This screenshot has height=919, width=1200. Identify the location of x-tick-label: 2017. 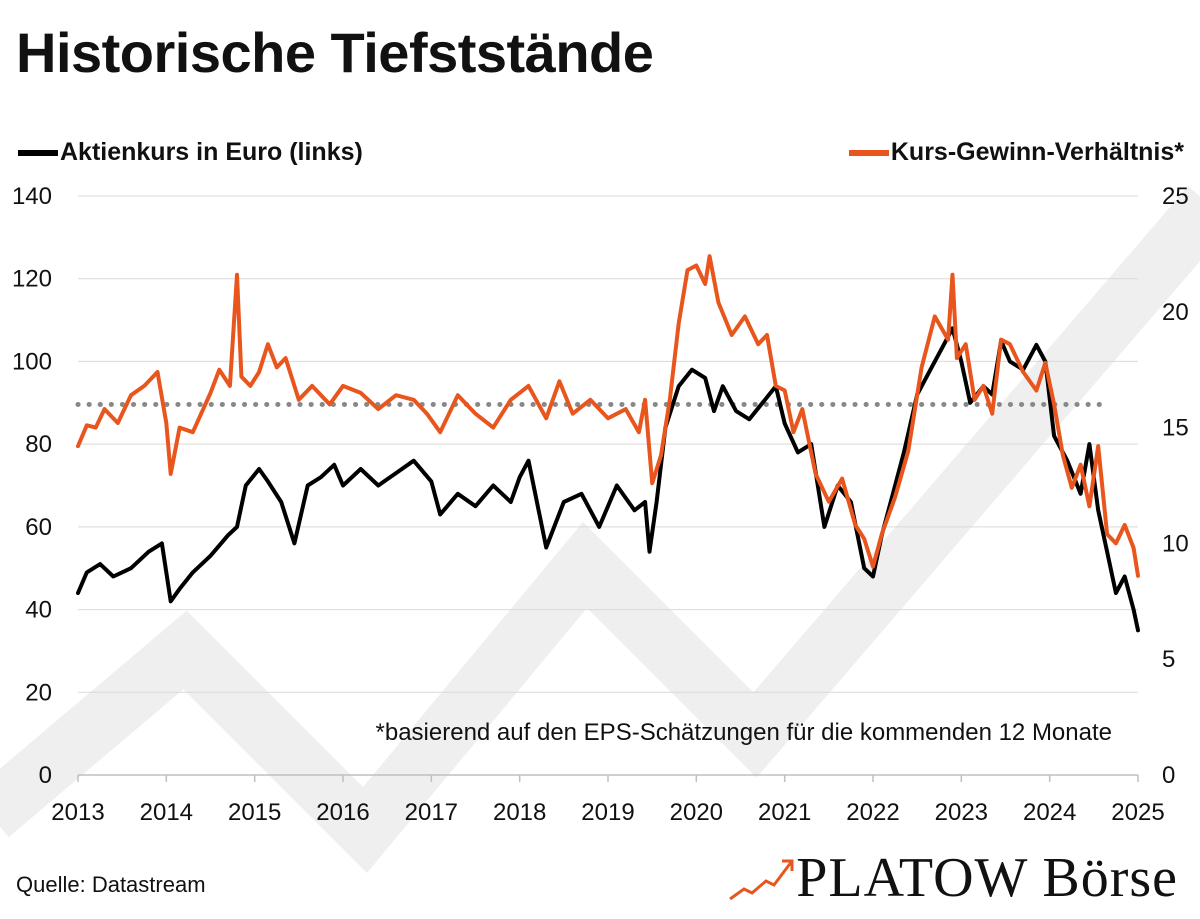
(431, 812).